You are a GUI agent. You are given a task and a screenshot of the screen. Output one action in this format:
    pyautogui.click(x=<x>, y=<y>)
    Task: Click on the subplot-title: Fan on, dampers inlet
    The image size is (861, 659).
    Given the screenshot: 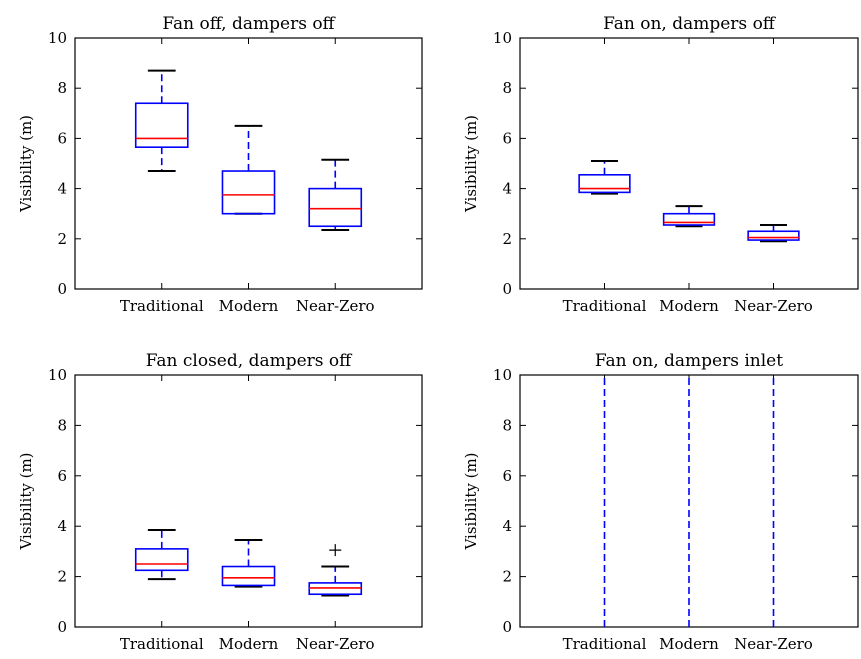 What is the action you would take?
    pyautogui.click(x=689, y=361)
    